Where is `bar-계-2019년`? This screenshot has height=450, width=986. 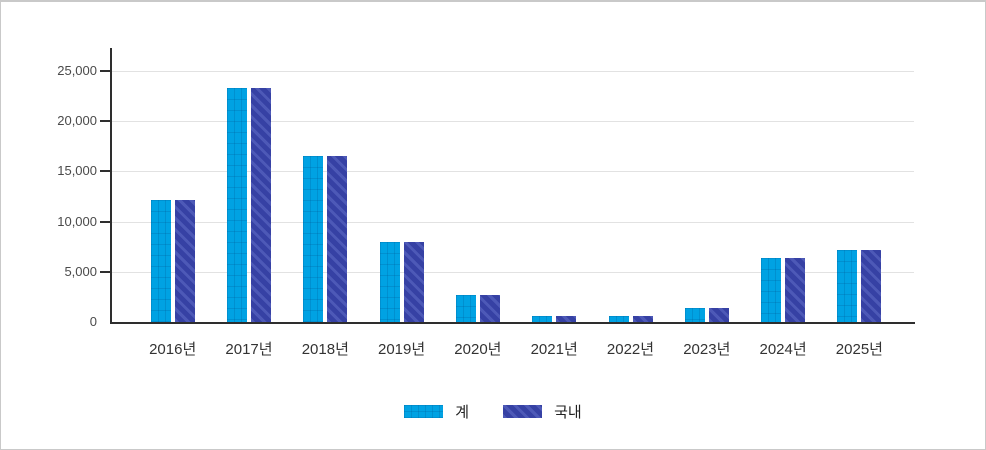
bar-계-2019년 is located at coordinates (389, 281).